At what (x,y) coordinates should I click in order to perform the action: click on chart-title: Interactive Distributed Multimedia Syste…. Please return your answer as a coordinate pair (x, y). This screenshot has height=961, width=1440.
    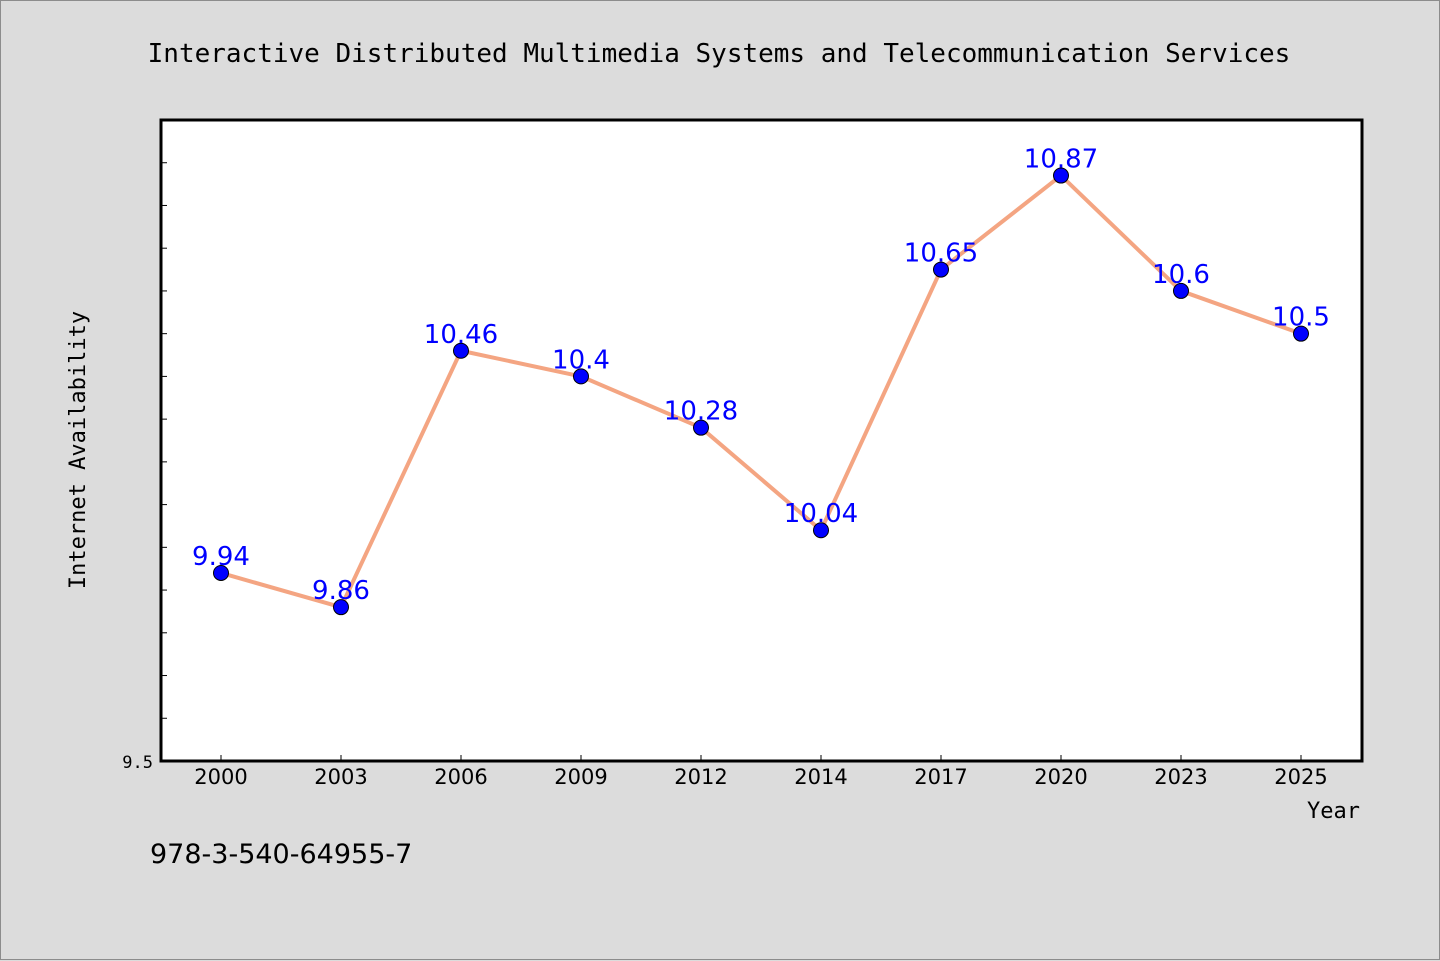
    Looking at the image, I should click on (719, 54).